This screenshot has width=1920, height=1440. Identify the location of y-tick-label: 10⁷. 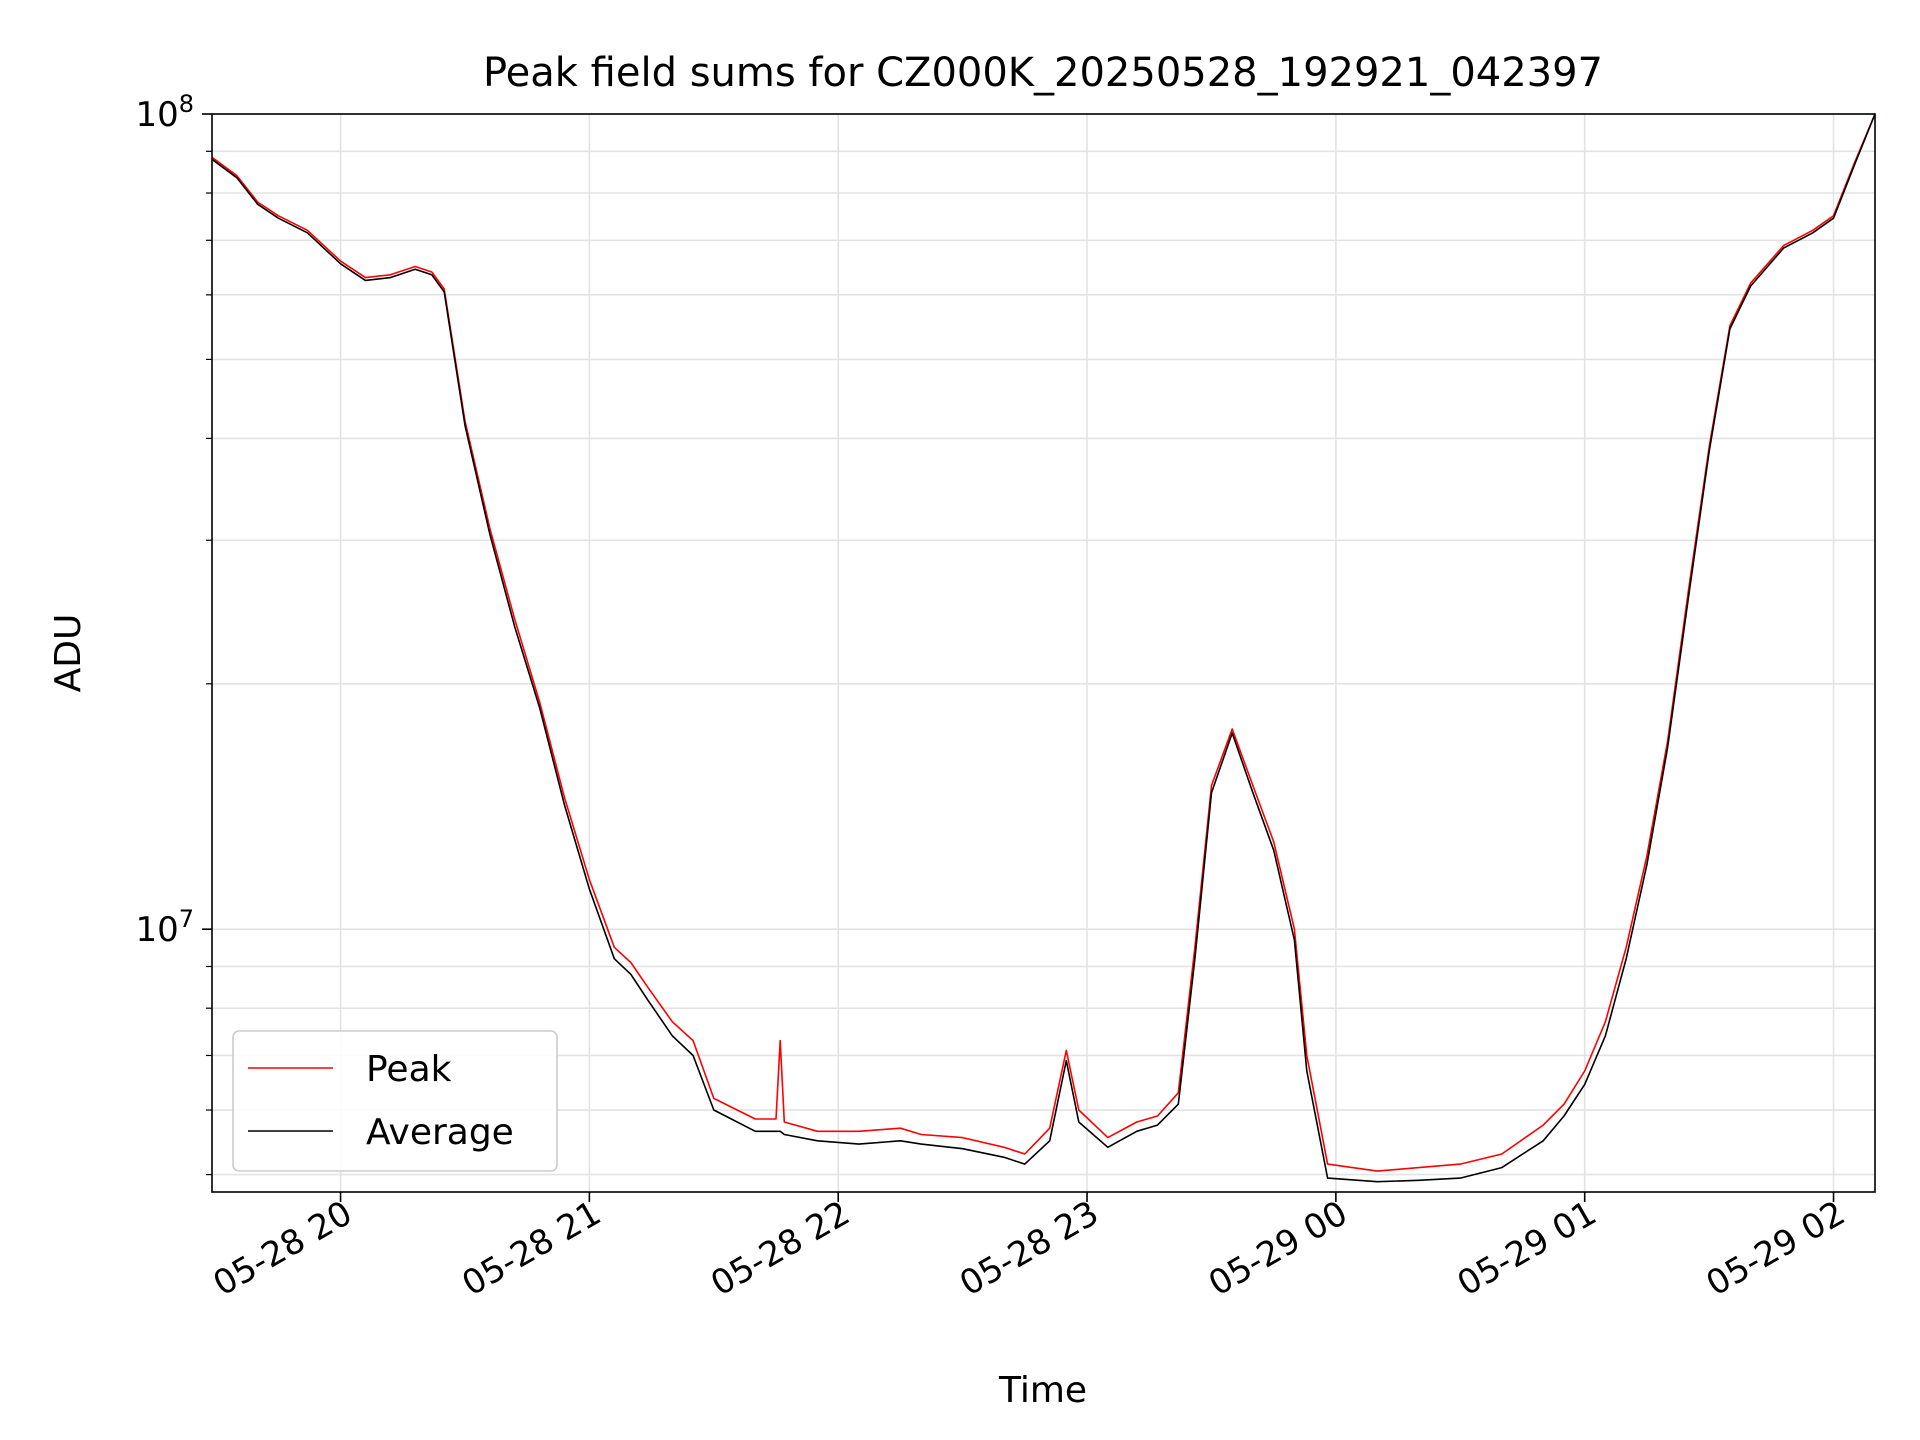
(164, 927).